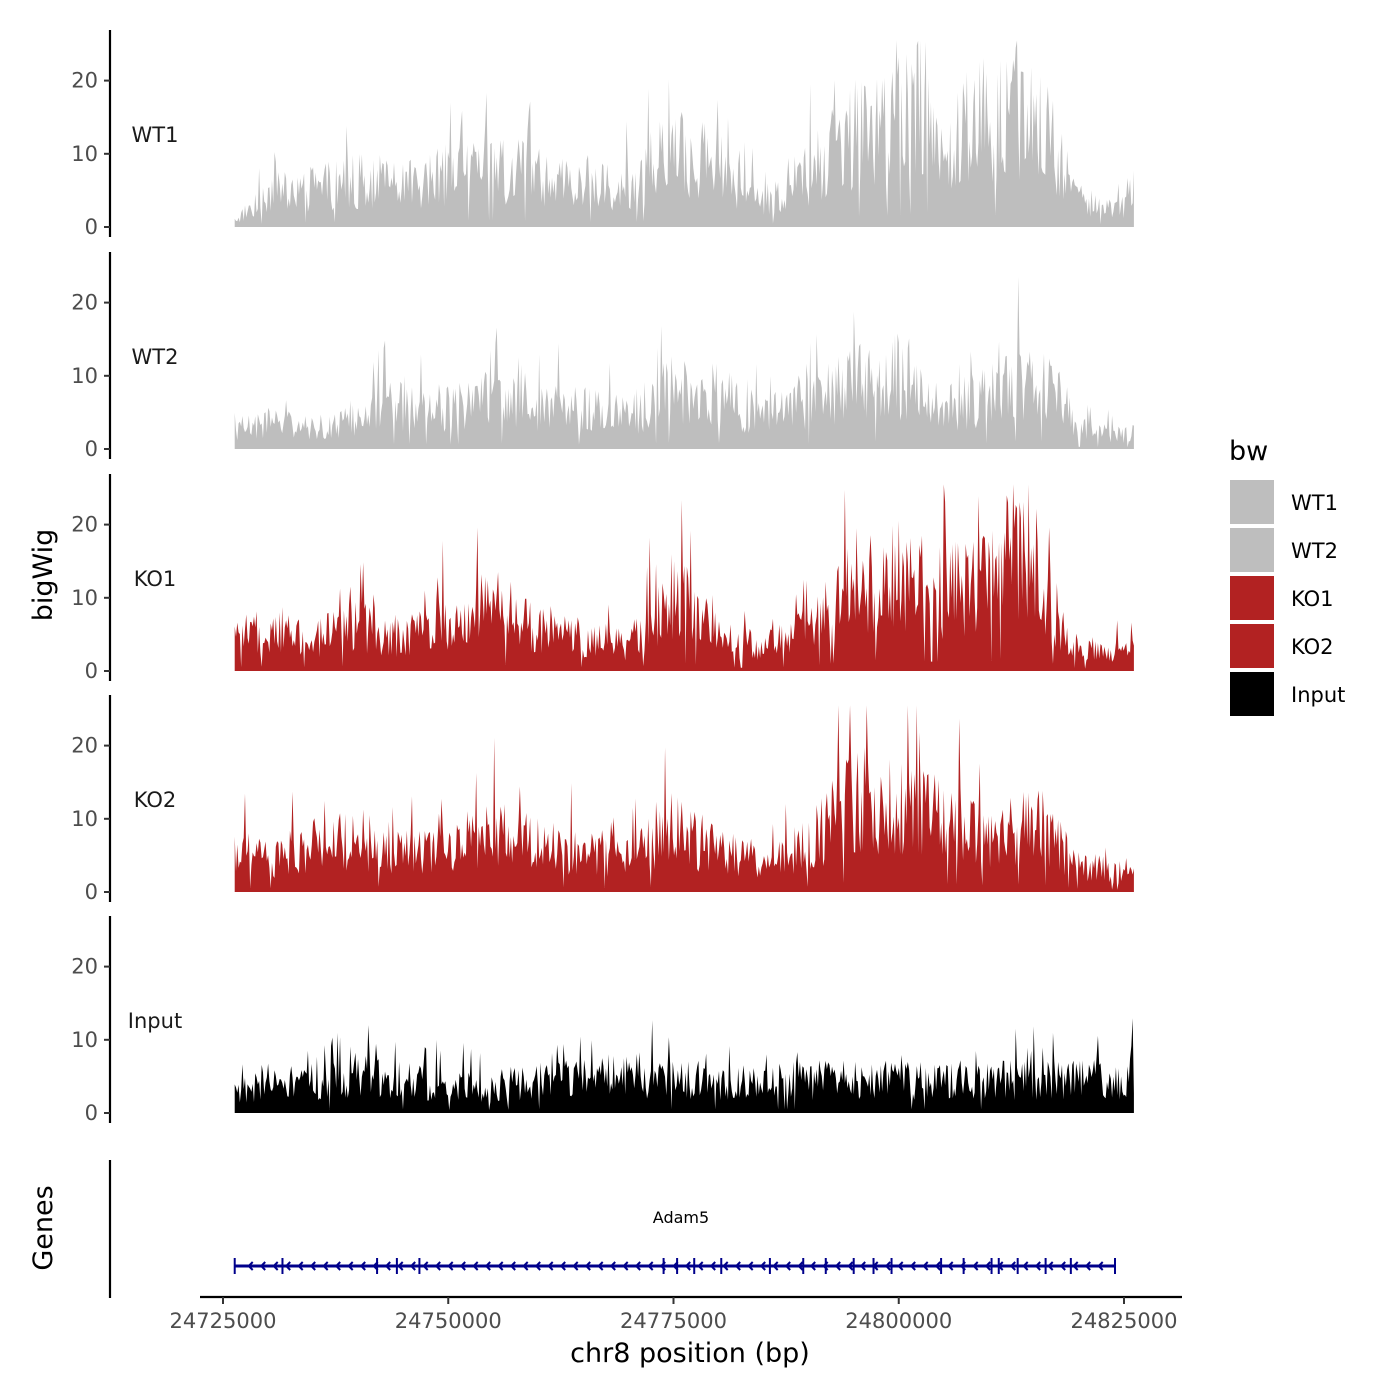  I want to click on y-axis-title: bigWig, so click(43, 575).